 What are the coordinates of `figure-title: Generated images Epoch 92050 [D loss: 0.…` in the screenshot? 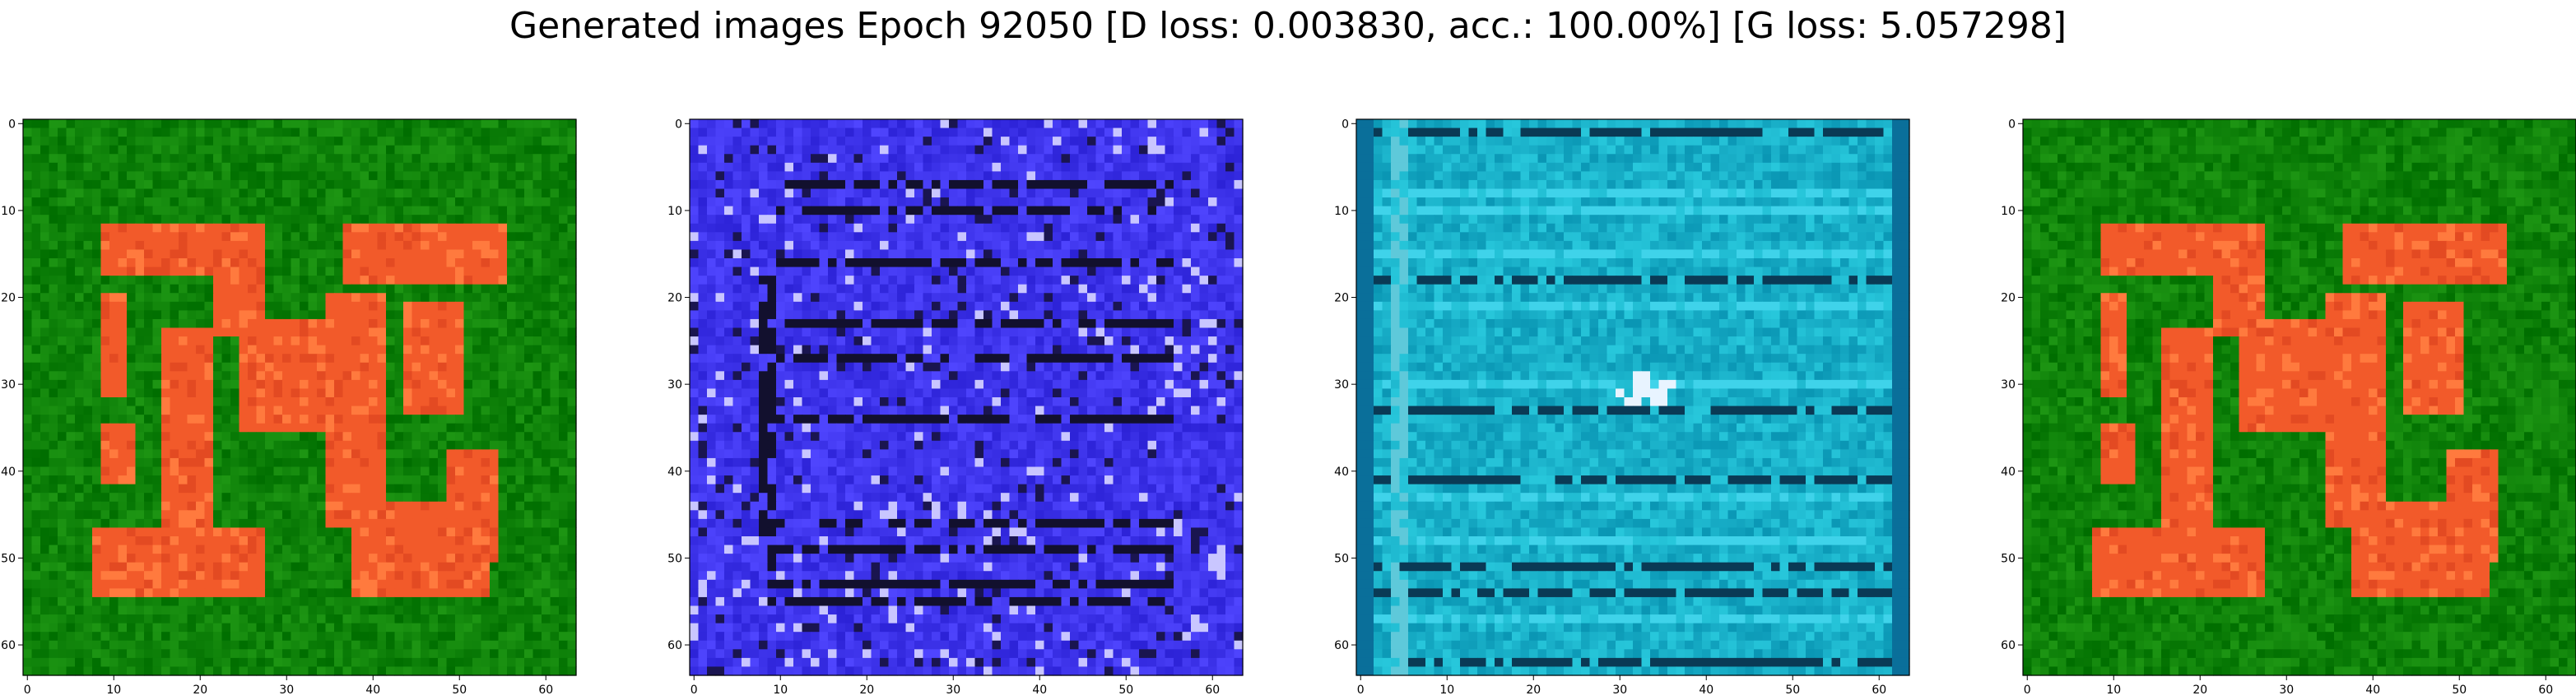 It's located at (1288, 26).